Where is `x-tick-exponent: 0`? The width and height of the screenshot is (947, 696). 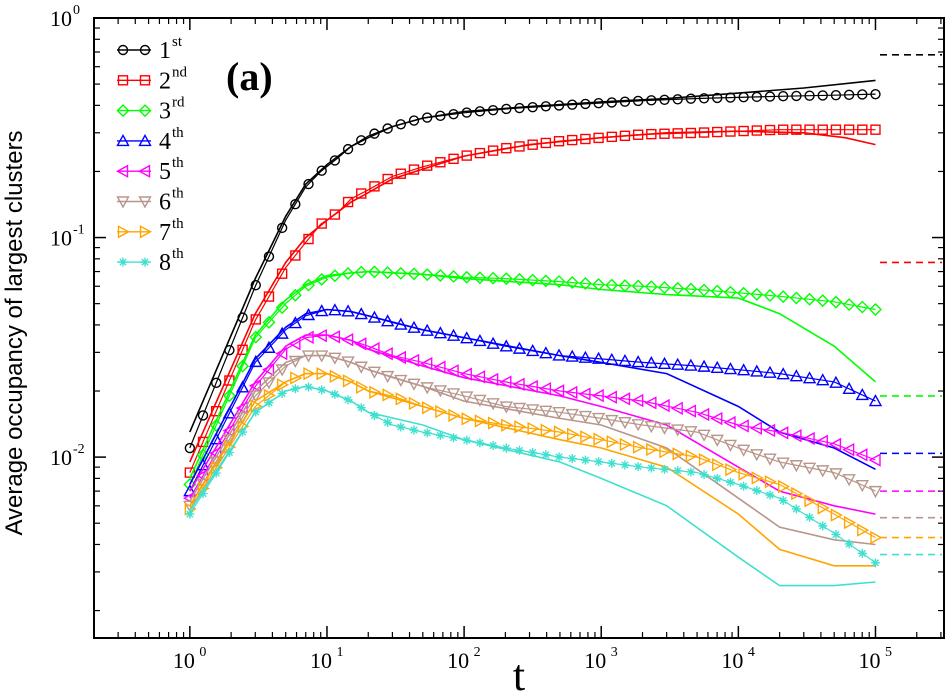
x-tick-exponent: 0 is located at coordinates (202, 652).